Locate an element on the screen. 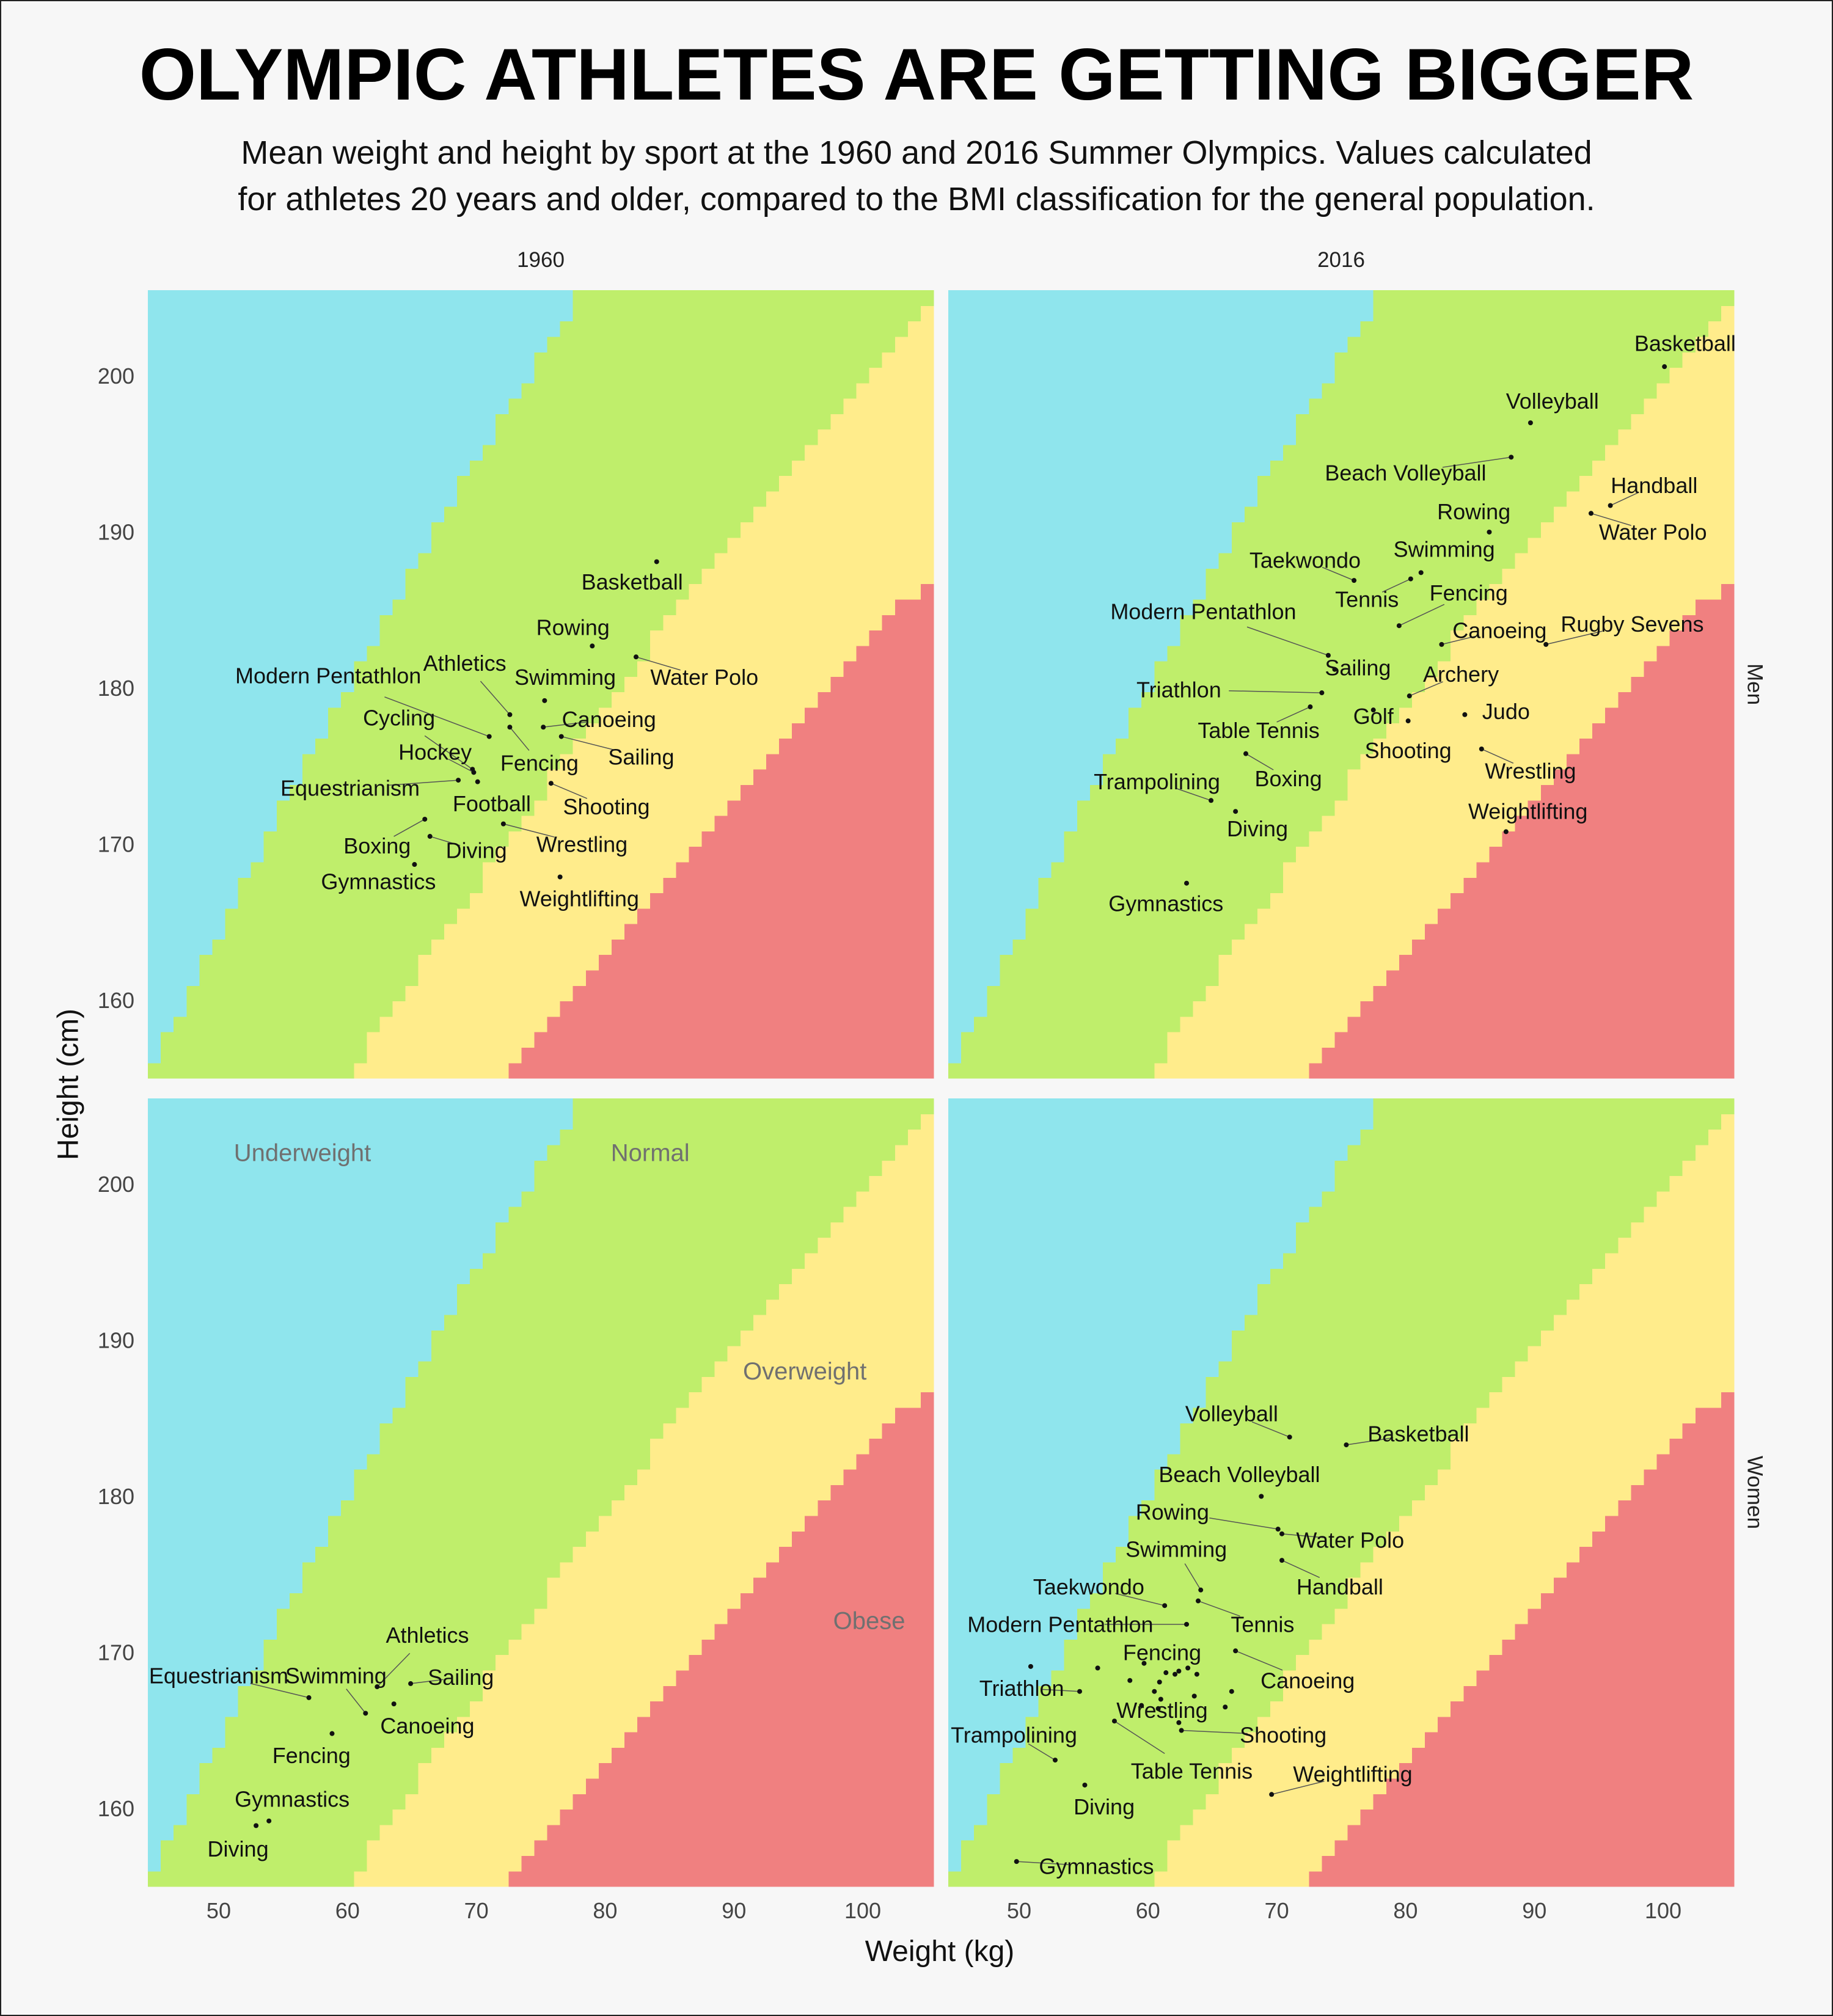 This screenshot has height=2016, width=1833. point-label: Wrestling is located at coordinates (581, 844).